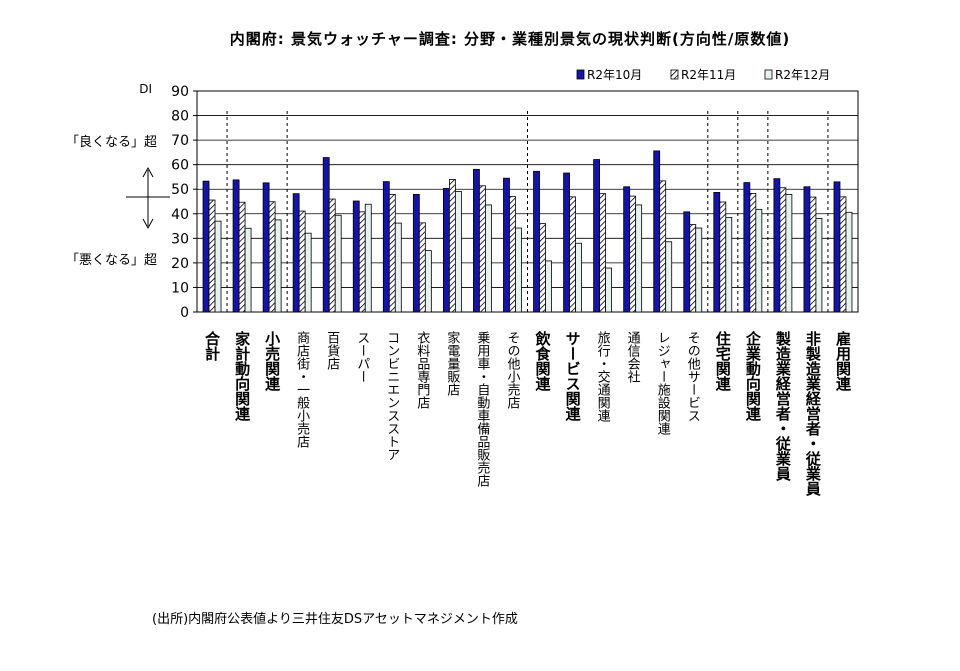 The height and width of the screenshot is (671, 960). Describe the element at coordinates (180, 264) in the screenshot. I see `y-tick-label: 20` at that location.